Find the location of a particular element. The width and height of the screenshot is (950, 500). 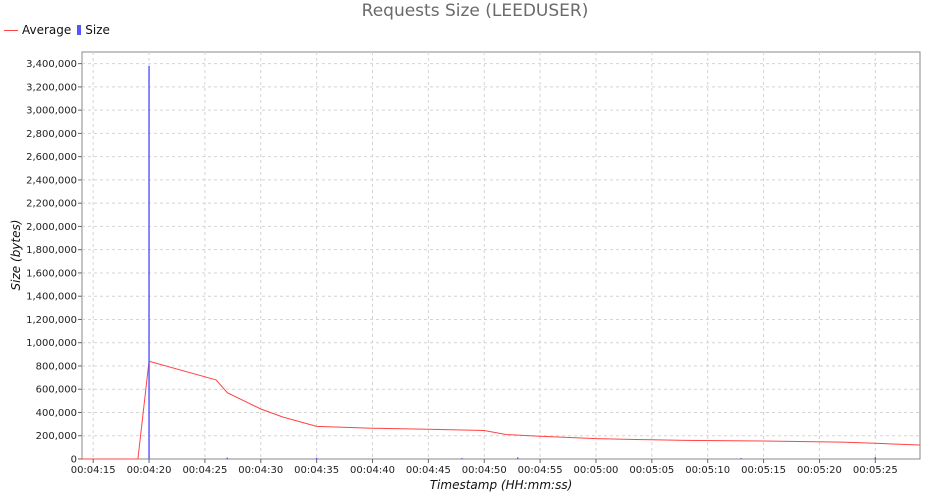

legend-swatch-size is located at coordinates (79, 30).